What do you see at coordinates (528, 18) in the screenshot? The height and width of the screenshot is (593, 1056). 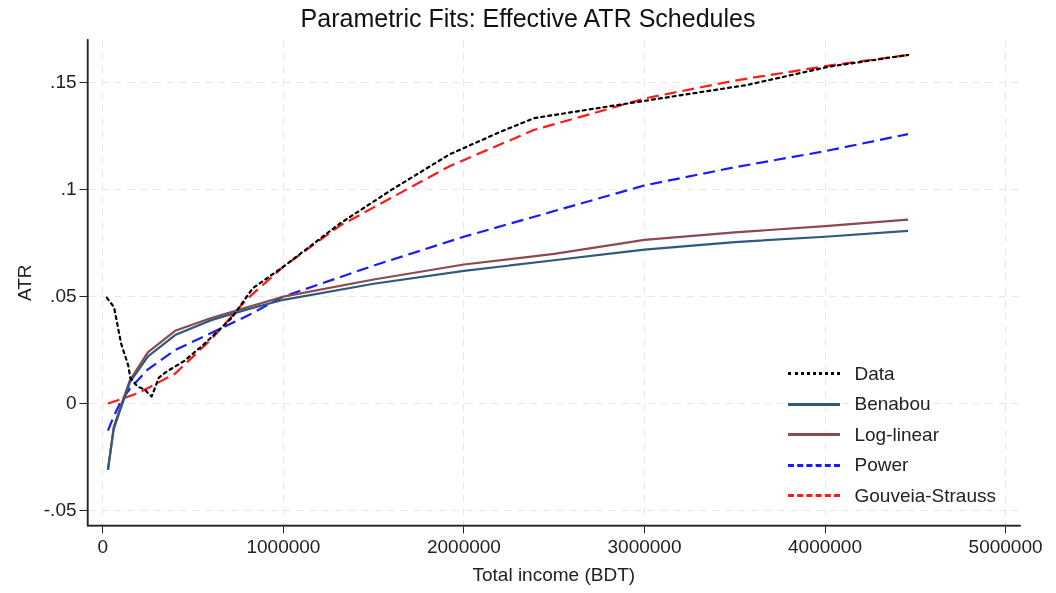 I see `chart-title: Parametric Fits: Effective ATR Schedules` at bounding box center [528, 18].